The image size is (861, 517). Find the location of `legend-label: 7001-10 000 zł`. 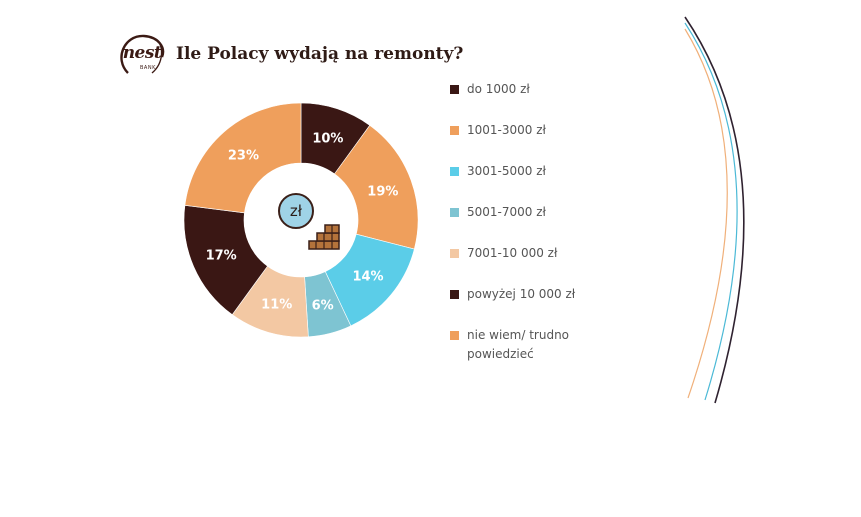

legend-label: 7001-10 000 zł is located at coordinates (512, 253).